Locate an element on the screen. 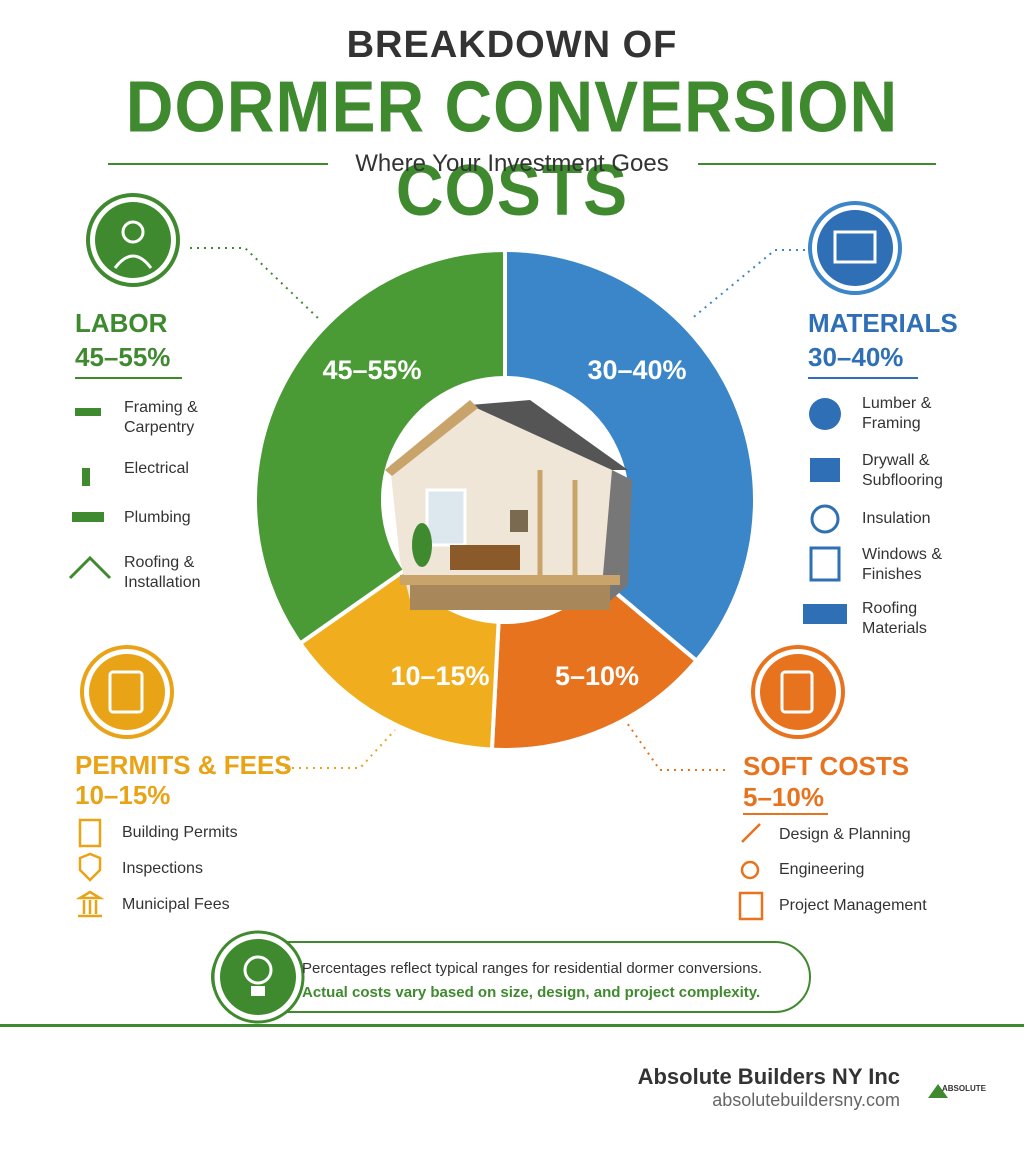  item: Roofing Materials is located at coordinates (894, 618).